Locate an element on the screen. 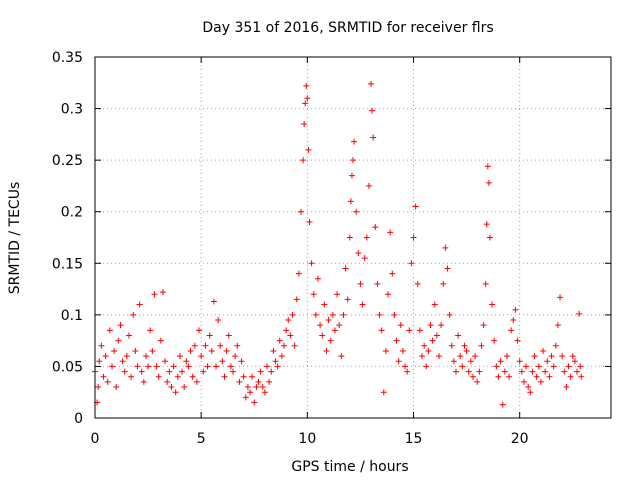  y-tick-label: 0.15 is located at coordinates (67, 264).